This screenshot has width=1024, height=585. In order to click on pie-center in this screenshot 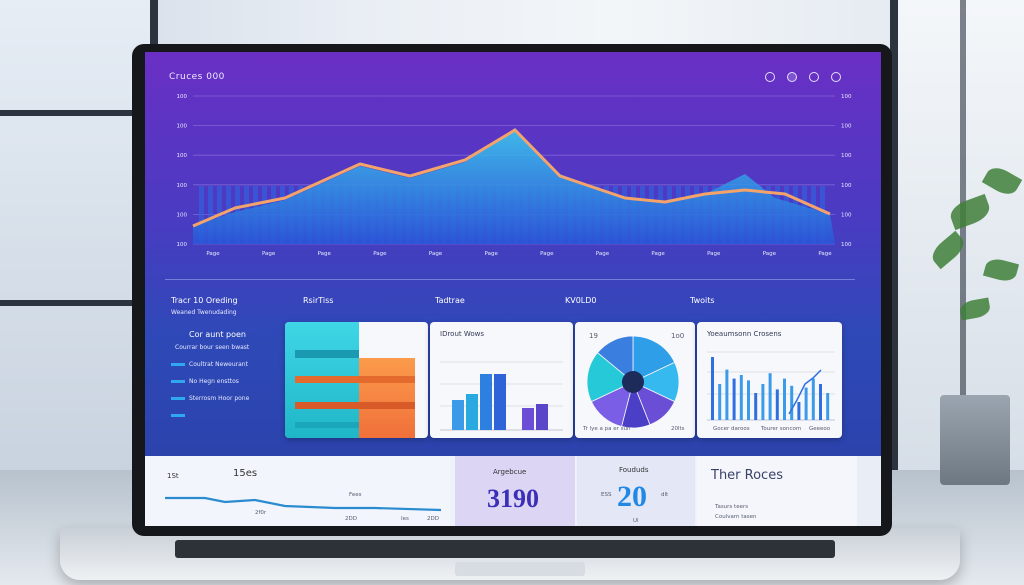, I will do `click(633, 382)`.